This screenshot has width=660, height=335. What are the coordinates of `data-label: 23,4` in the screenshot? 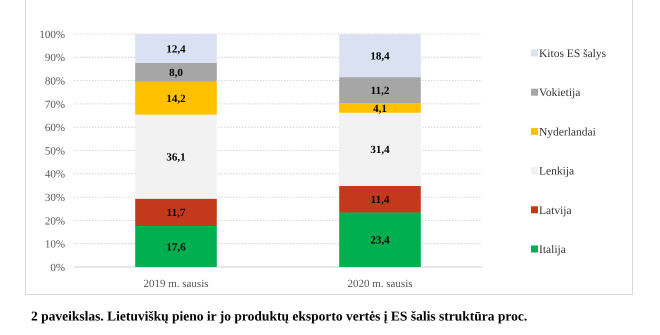 It's located at (380, 240).